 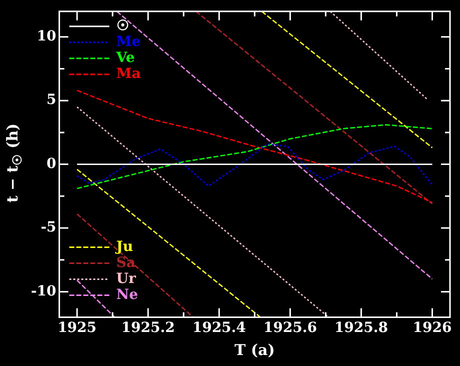 What do you see at coordinates (125, 58) in the screenshot?
I see `legend-label: Ve` at bounding box center [125, 58].